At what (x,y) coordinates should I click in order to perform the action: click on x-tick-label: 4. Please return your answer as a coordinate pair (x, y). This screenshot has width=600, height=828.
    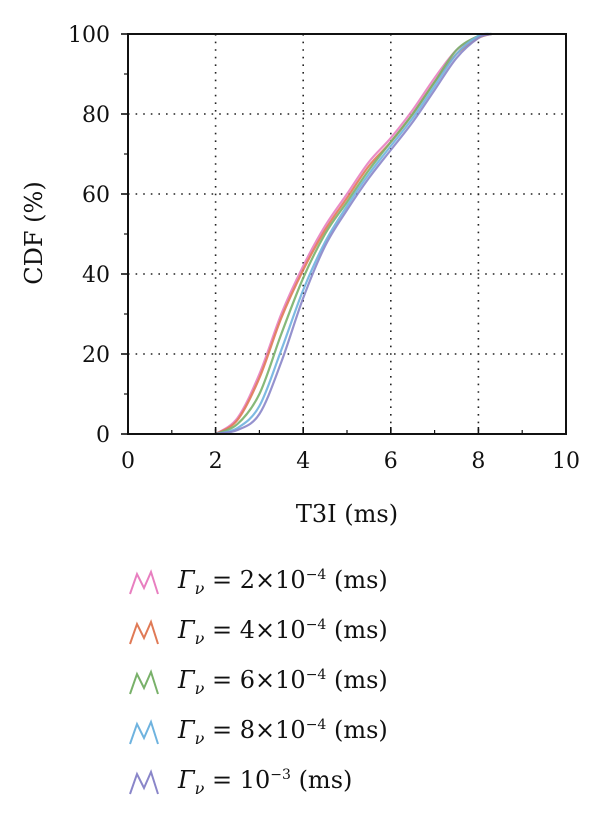
    Looking at the image, I should click on (303, 461).